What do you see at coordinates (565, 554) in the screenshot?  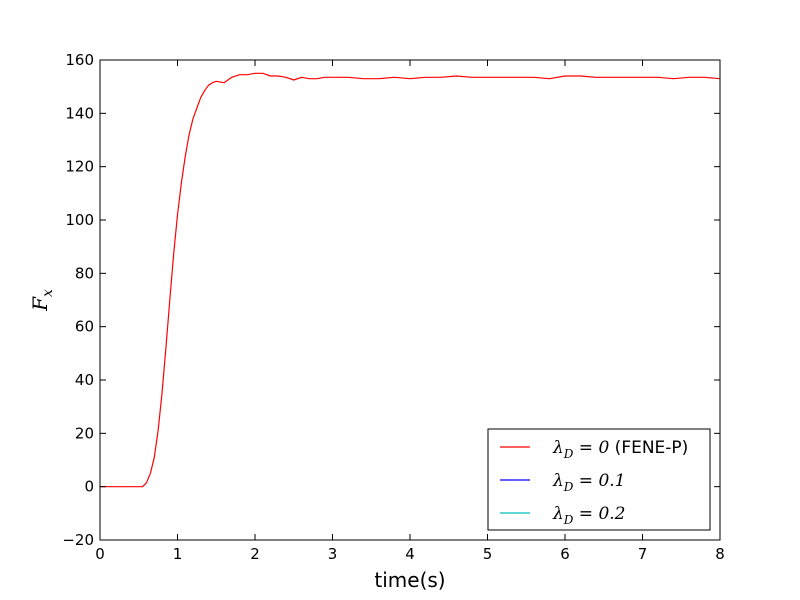 I see `x-tick-label: 6` at bounding box center [565, 554].